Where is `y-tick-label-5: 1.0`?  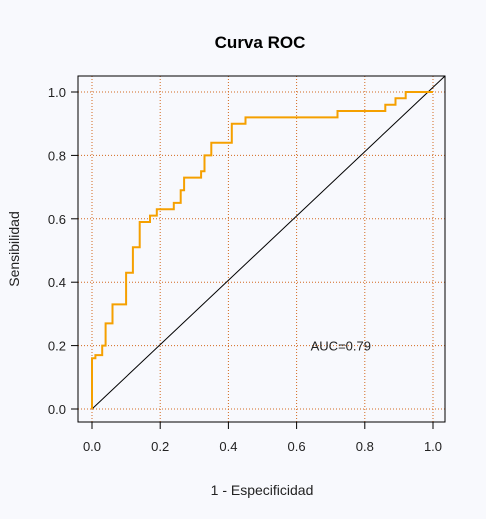 y-tick-label-5: 1.0 is located at coordinates (57, 92).